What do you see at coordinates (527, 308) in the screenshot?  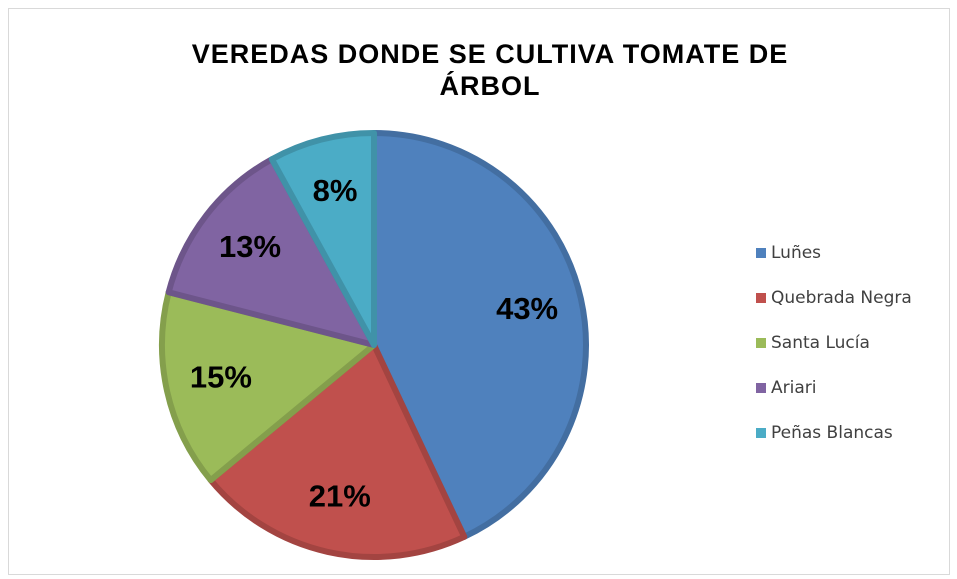 I see `data-label: 43%` at bounding box center [527, 308].